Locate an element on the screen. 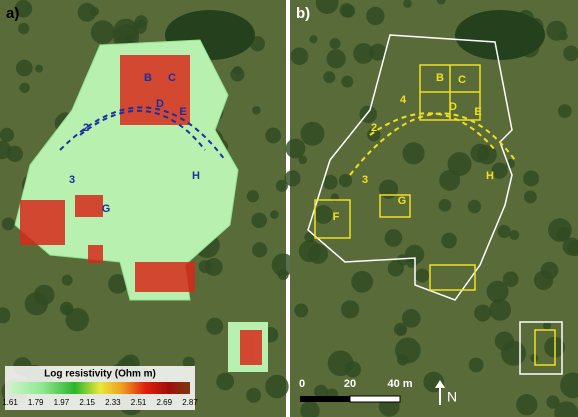 The width and height of the screenshot is (578, 417). feature-label: C is located at coordinates (462, 80).